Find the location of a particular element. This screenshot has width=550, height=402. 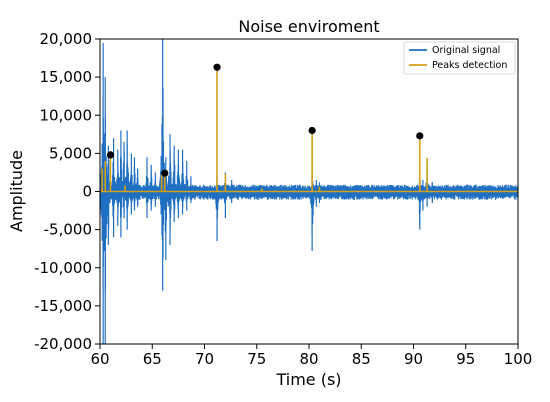

x-tick-label: 85 is located at coordinates (361, 359).